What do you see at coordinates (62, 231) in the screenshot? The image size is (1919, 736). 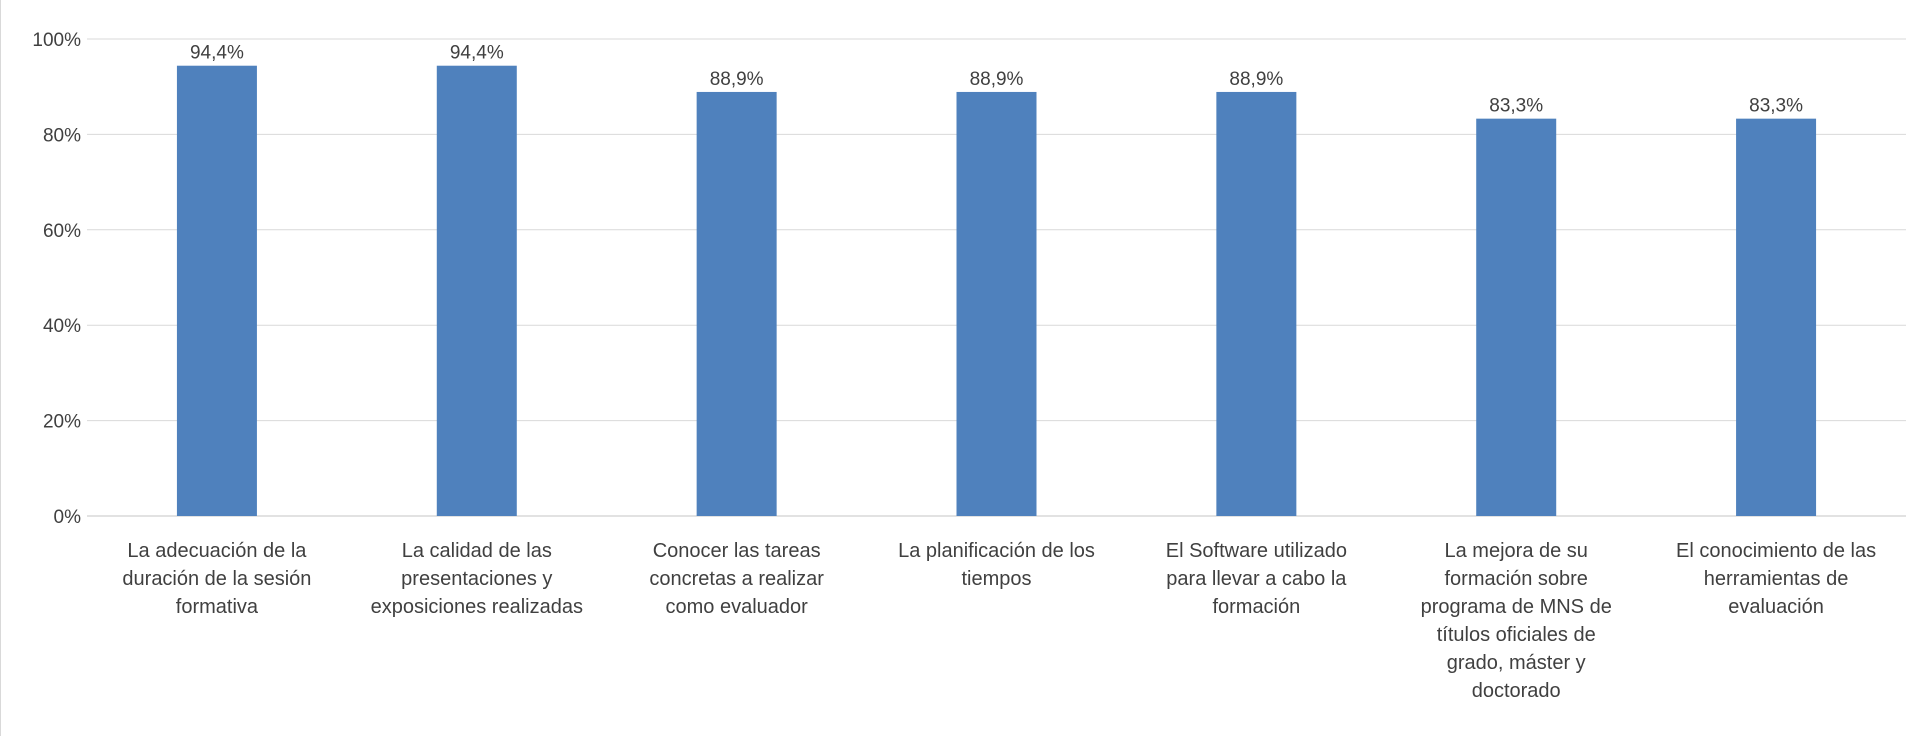 I see `y-tick-label: 60%` at bounding box center [62, 231].